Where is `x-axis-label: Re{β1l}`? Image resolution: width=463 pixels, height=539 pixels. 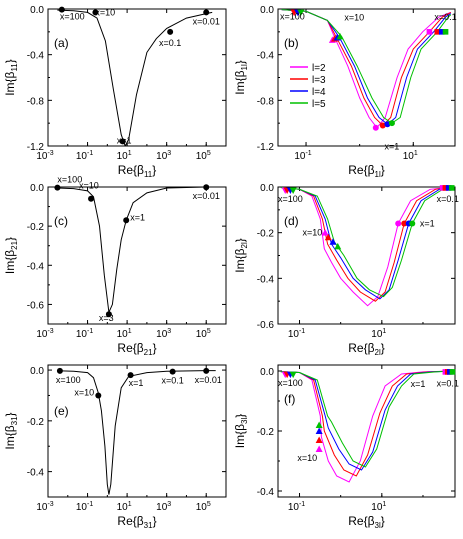 x-axis-label: Re{β1l} is located at coordinates (366, 171).